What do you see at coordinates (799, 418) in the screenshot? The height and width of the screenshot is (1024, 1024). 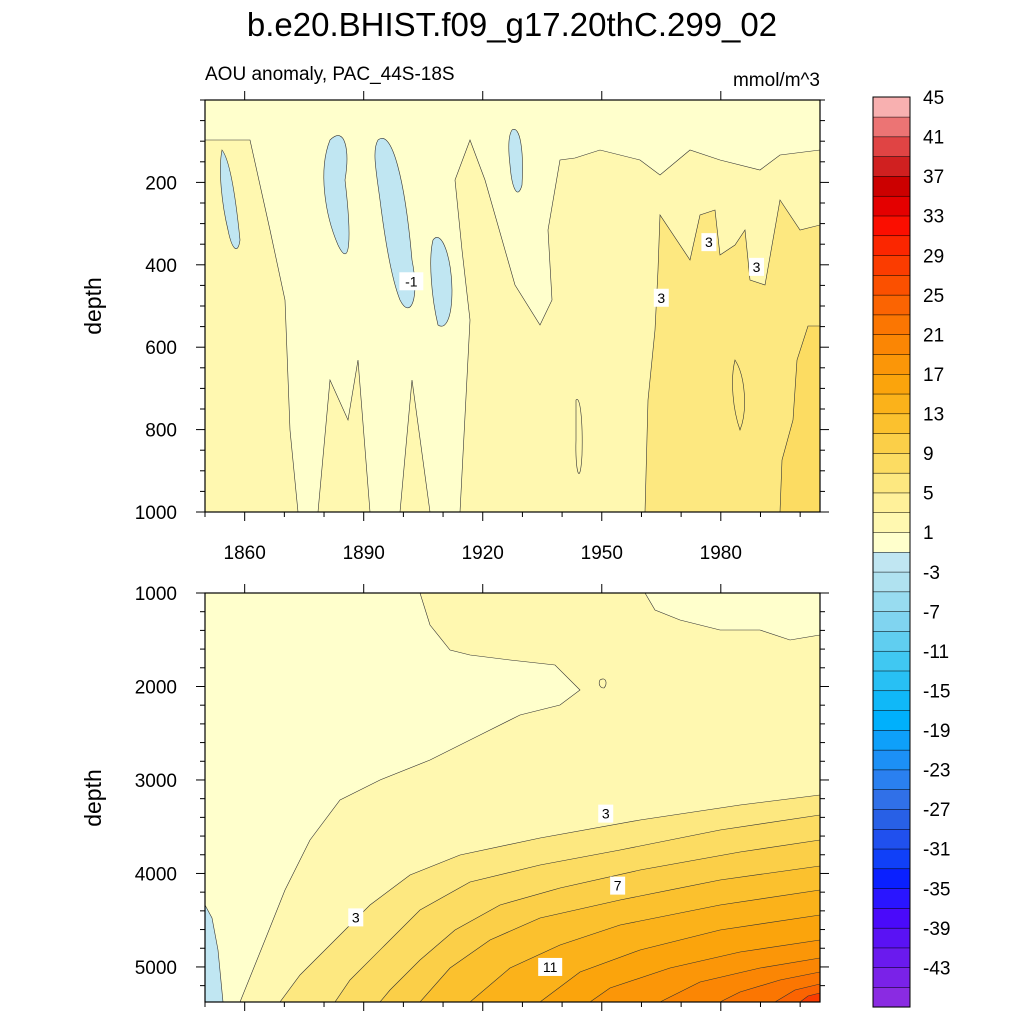 I see `upper-band-5to7` at bounding box center [799, 418].